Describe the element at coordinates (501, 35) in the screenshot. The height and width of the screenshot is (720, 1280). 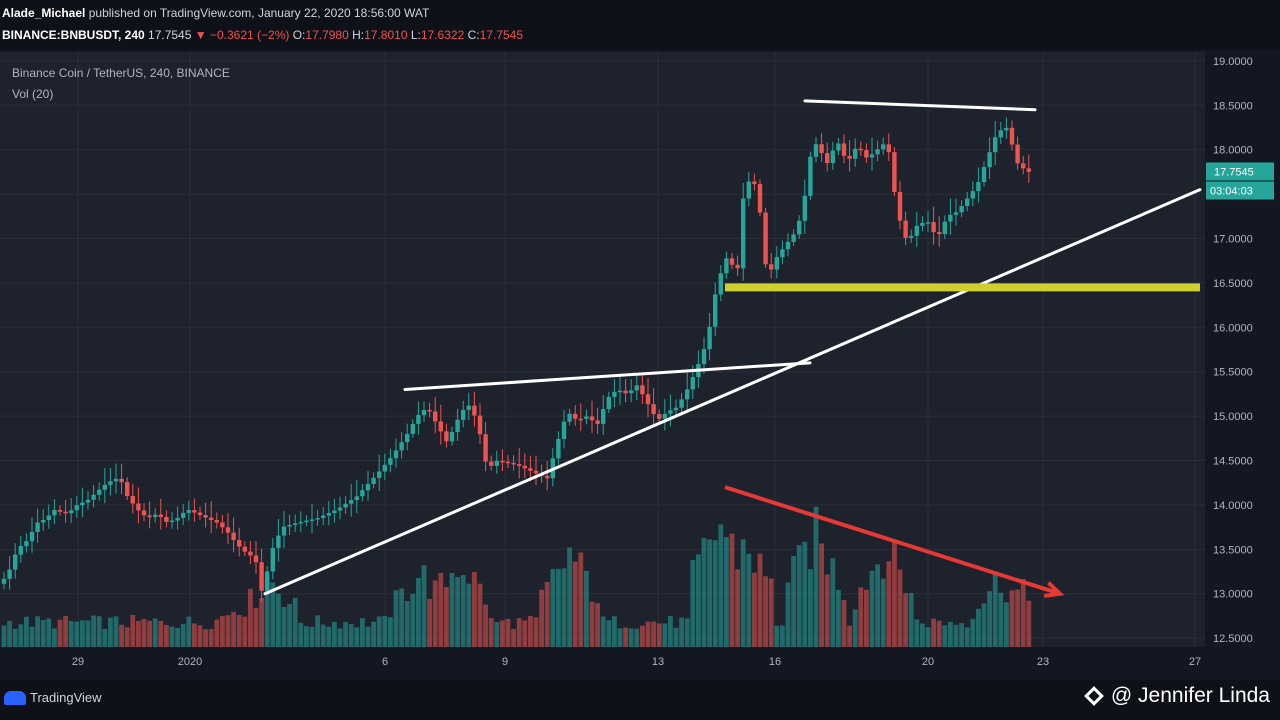
I see `close-value: 17.7545` at that location.